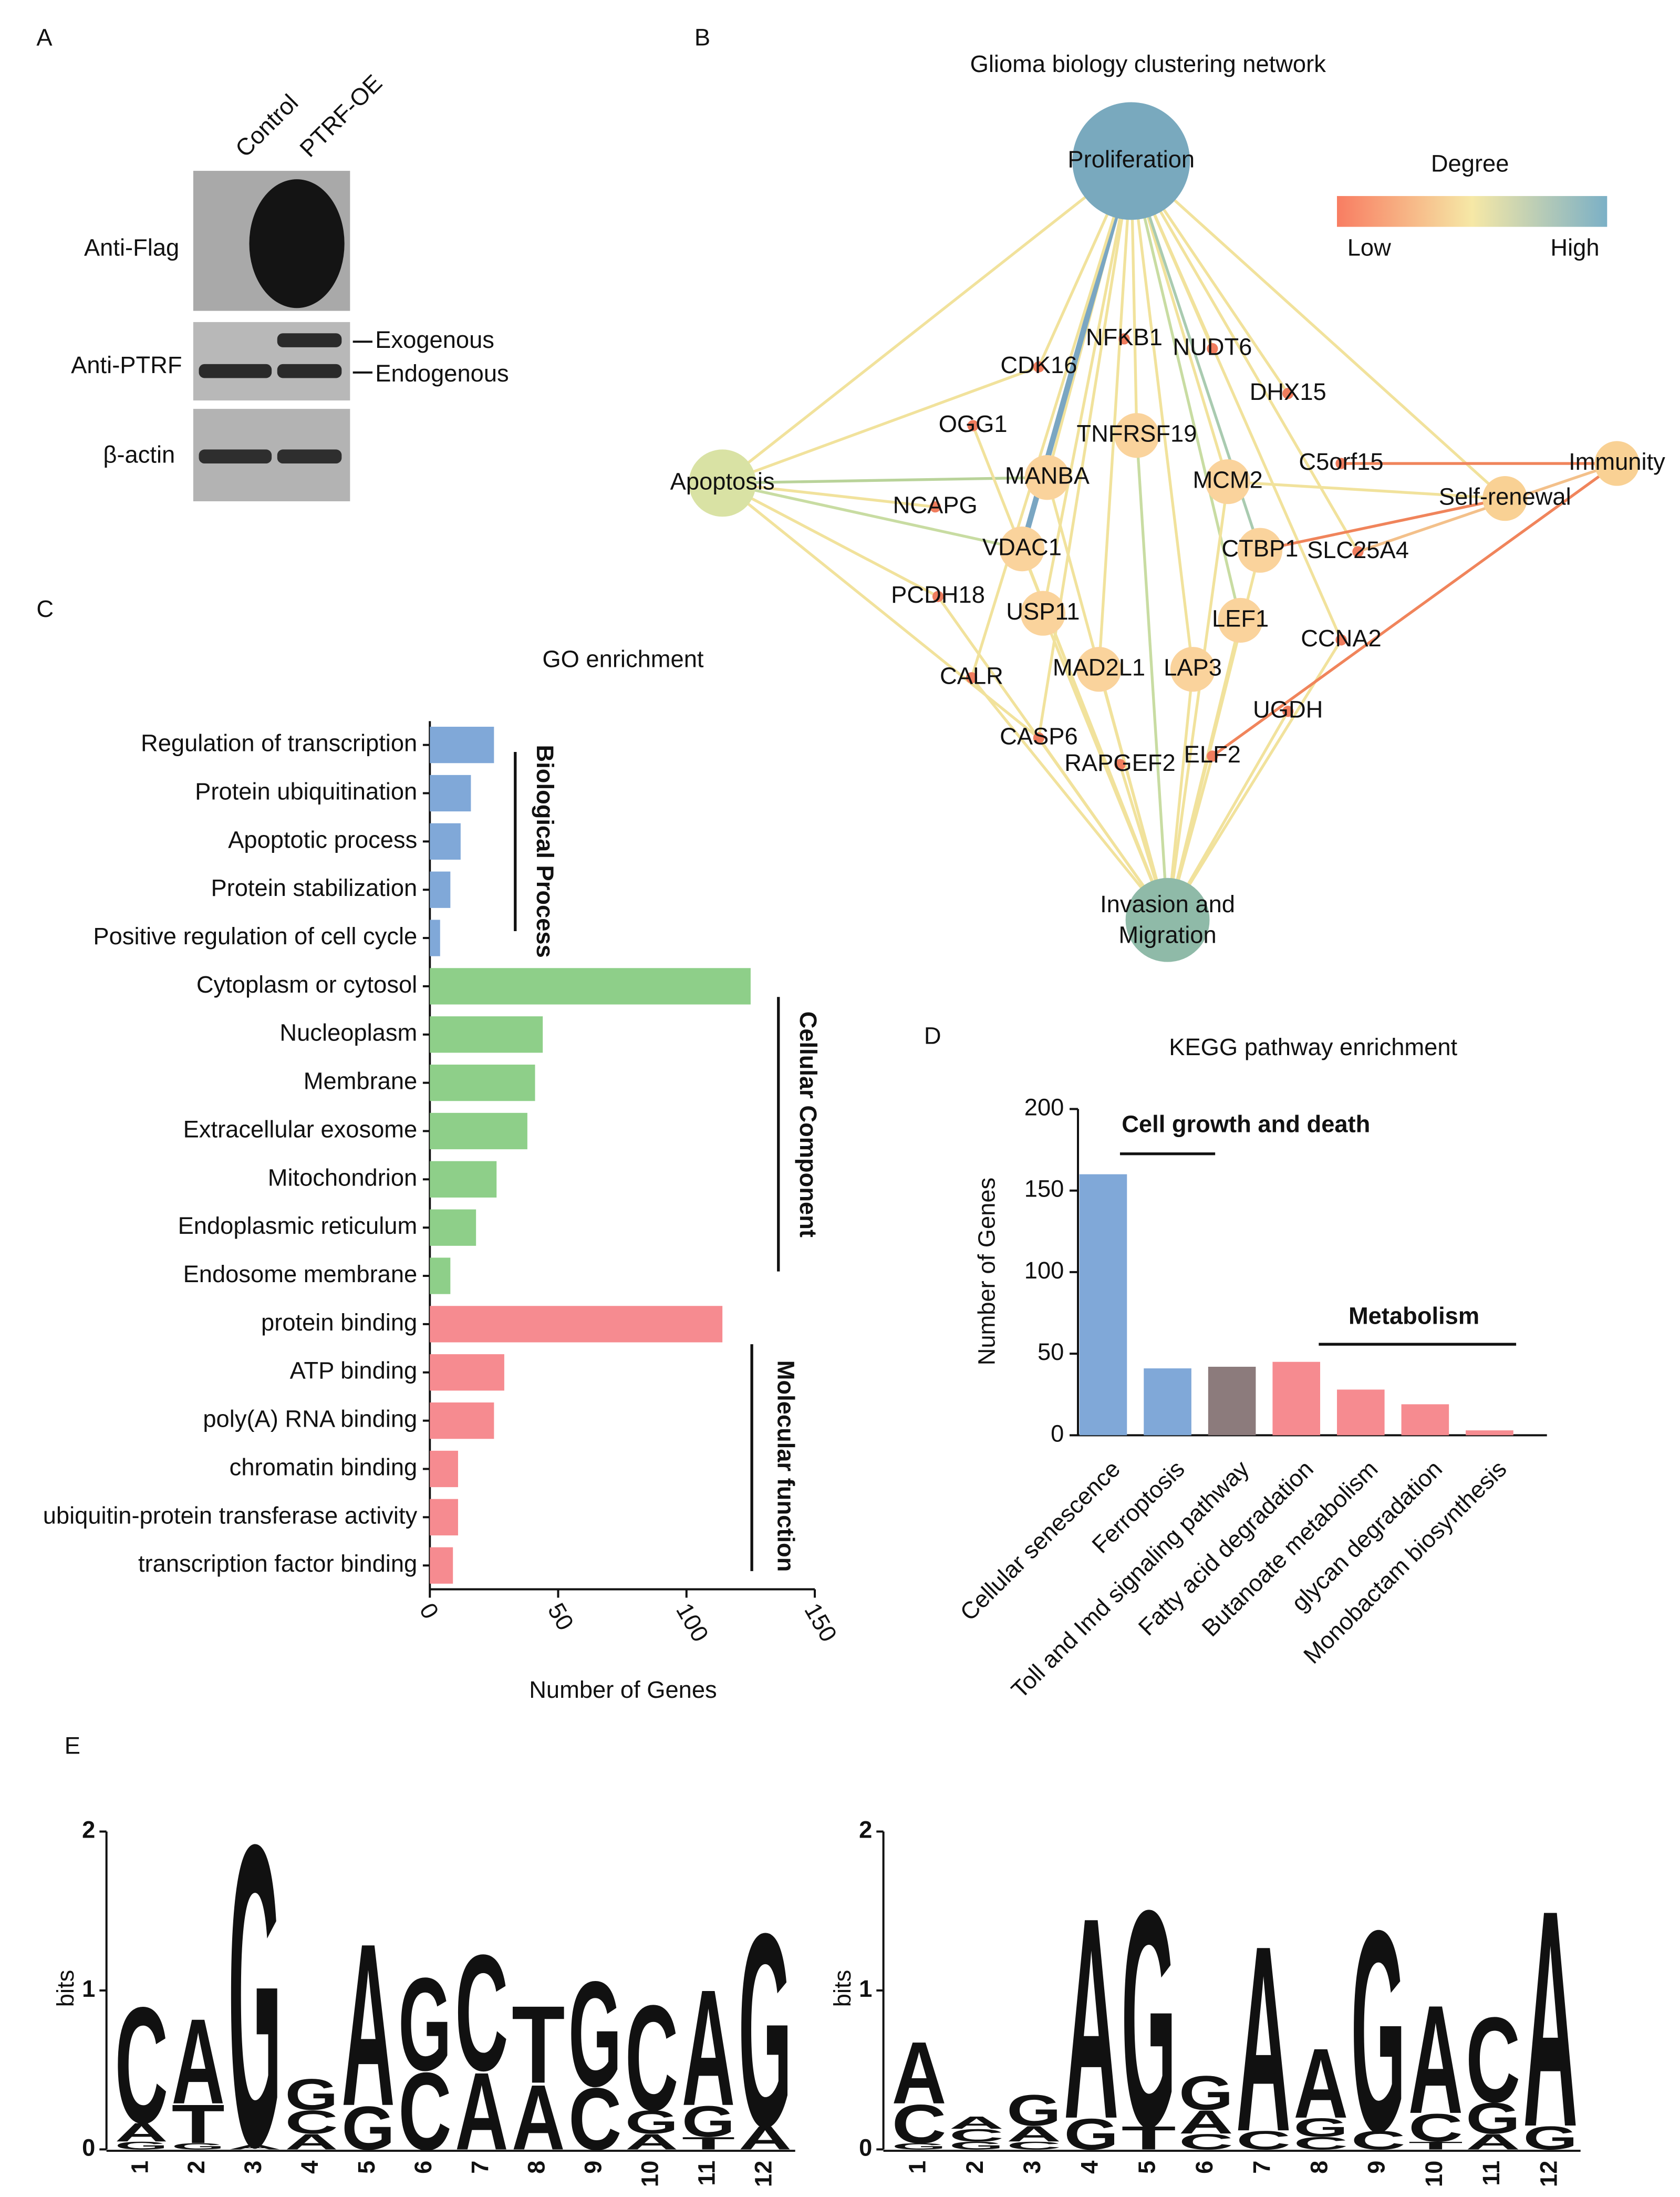  What do you see at coordinates (279, 744) in the screenshot?
I see `y-tick-label: Regulation of transcription` at bounding box center [279, 744].